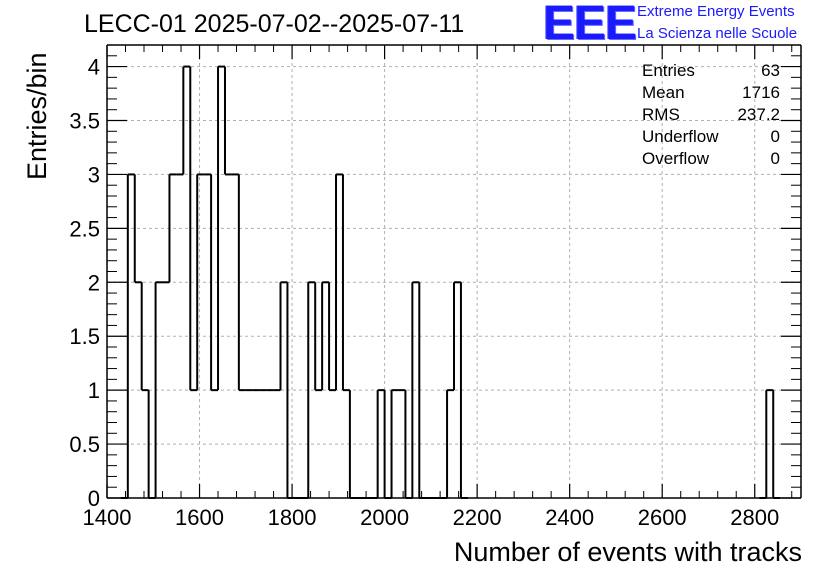 This screenshot has width=836, height=572. I want to click on y-tick-label: 4, so click(94, 67).